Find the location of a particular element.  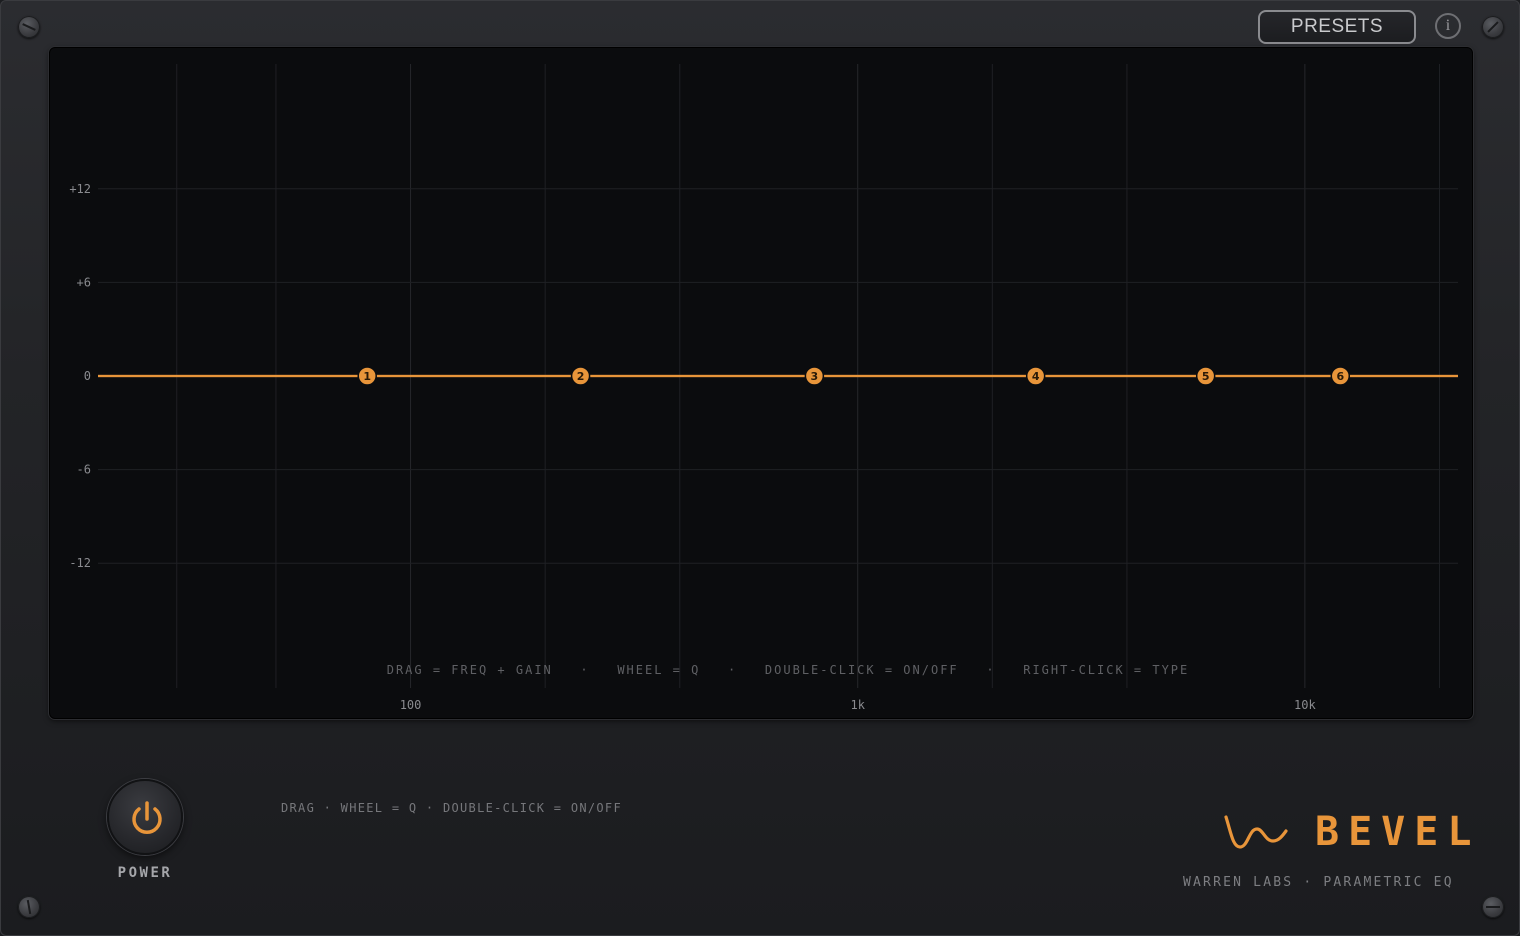

band-node-label: 3 is located at coordinates (815, 376).